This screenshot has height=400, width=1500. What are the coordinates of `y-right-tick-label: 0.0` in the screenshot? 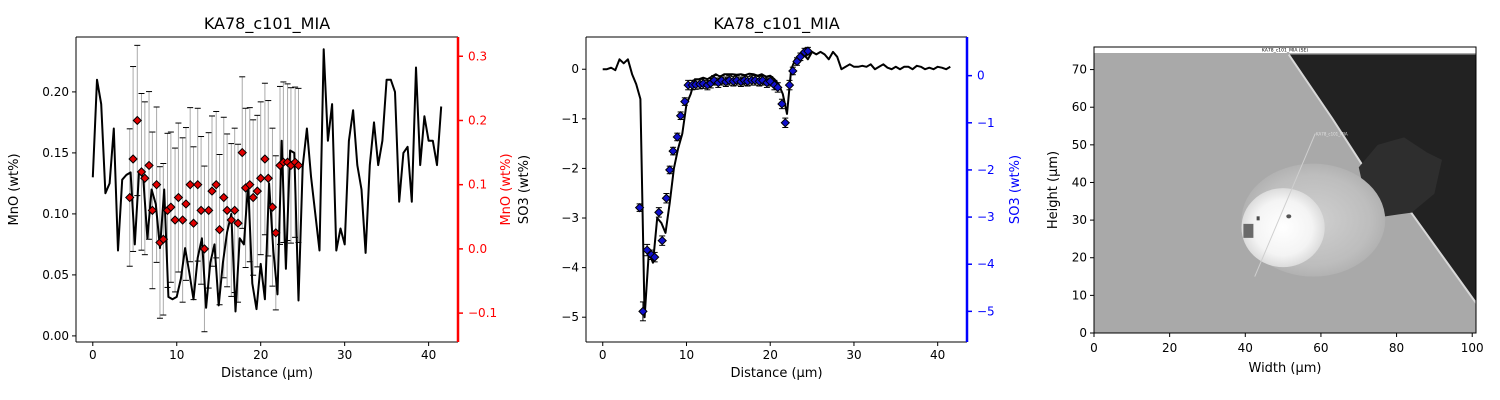 It's located at (477, 249).